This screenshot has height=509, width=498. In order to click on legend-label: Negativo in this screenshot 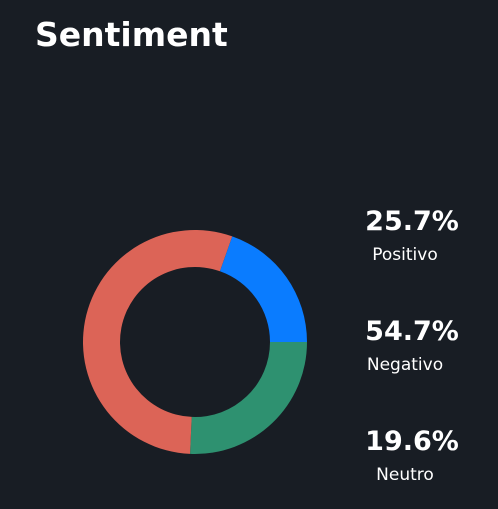, I will do `click(405, 365)`.